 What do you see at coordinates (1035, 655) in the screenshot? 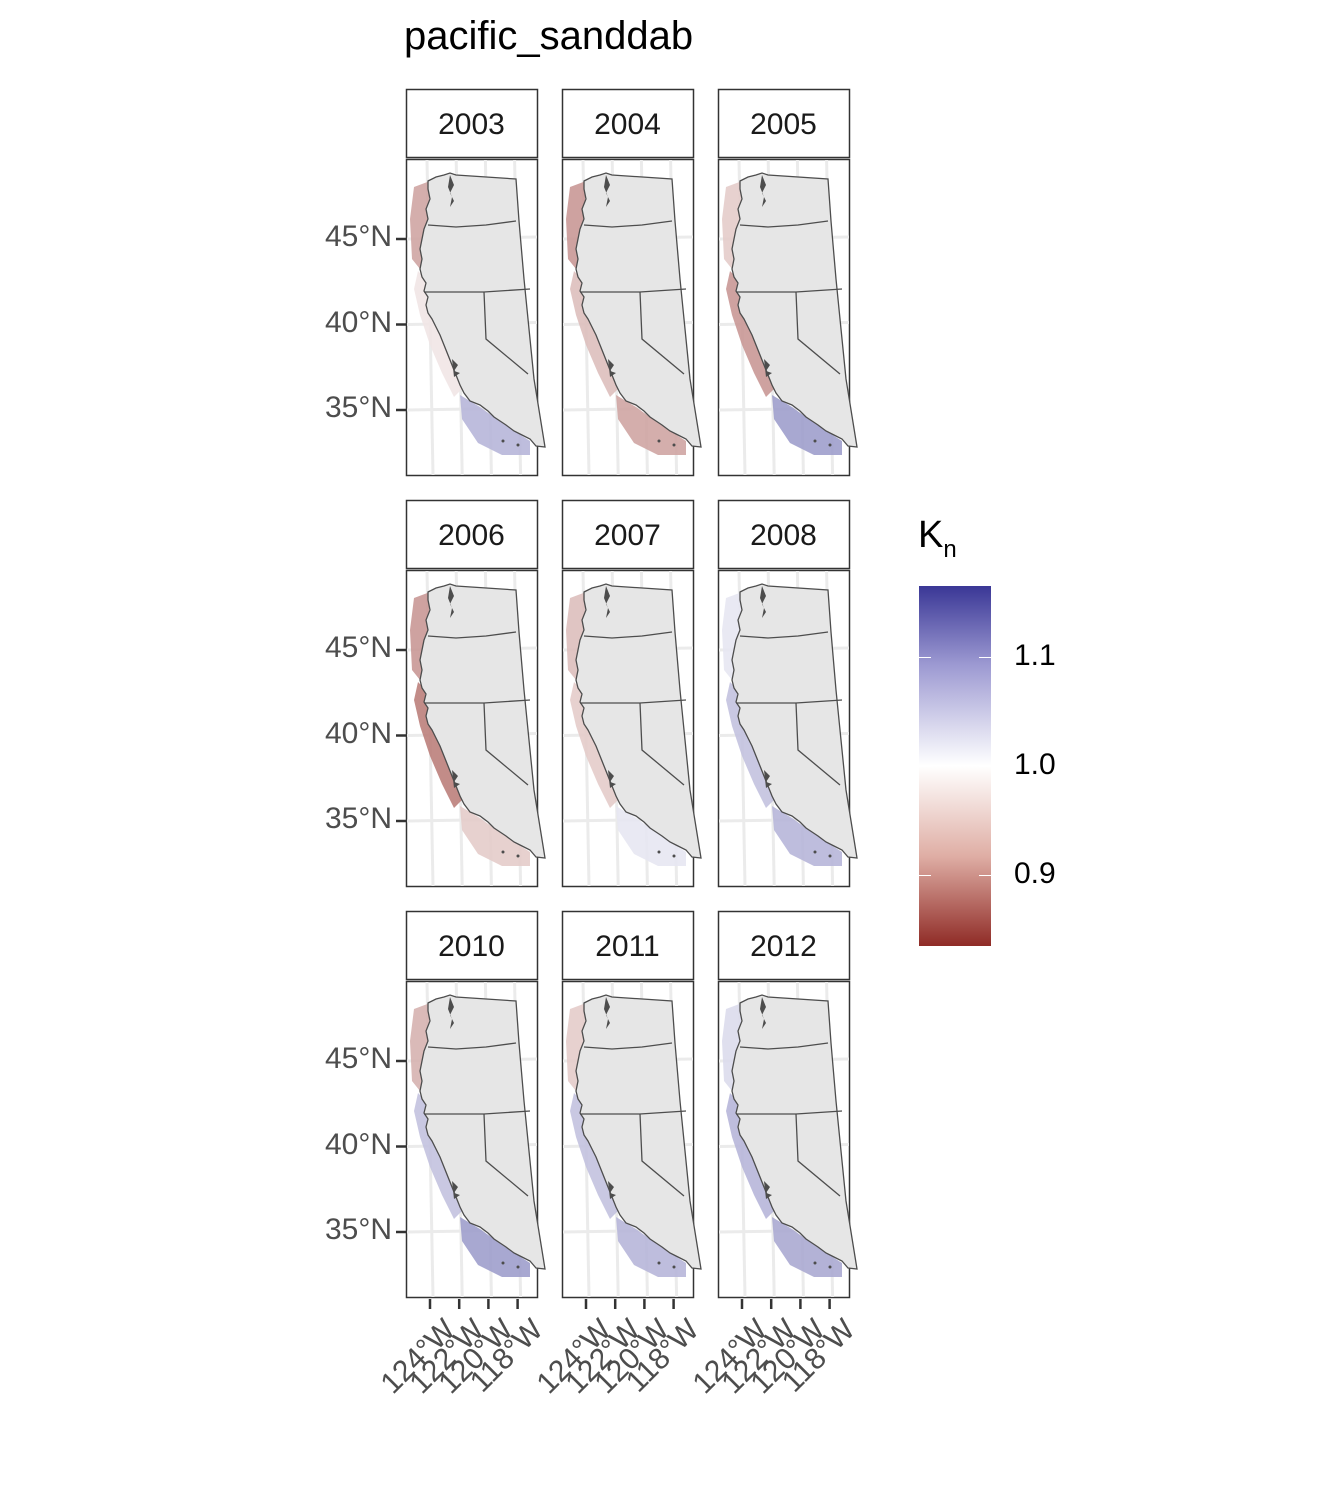
I see `legend-tick-label: 1.1` at bounding box center [1035, 655].